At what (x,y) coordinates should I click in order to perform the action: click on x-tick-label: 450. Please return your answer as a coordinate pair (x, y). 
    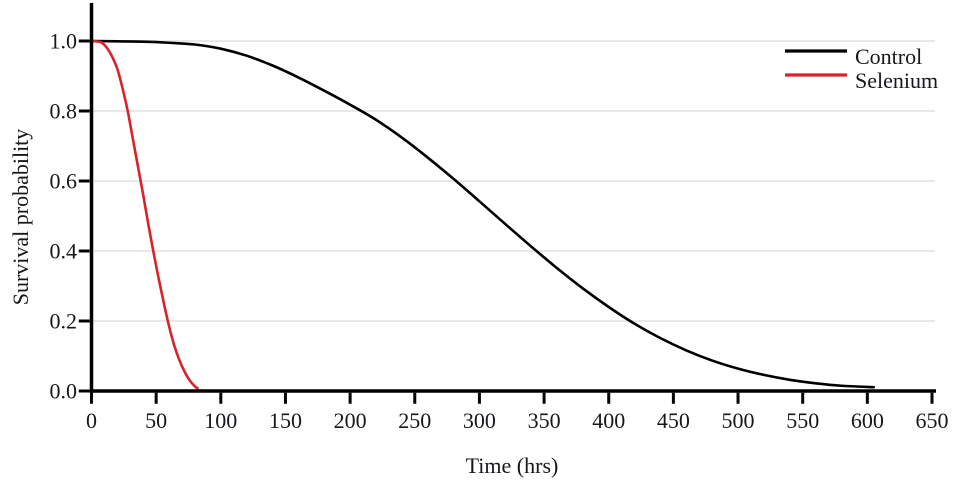
    Looking at the image, I should click on (673, 420).